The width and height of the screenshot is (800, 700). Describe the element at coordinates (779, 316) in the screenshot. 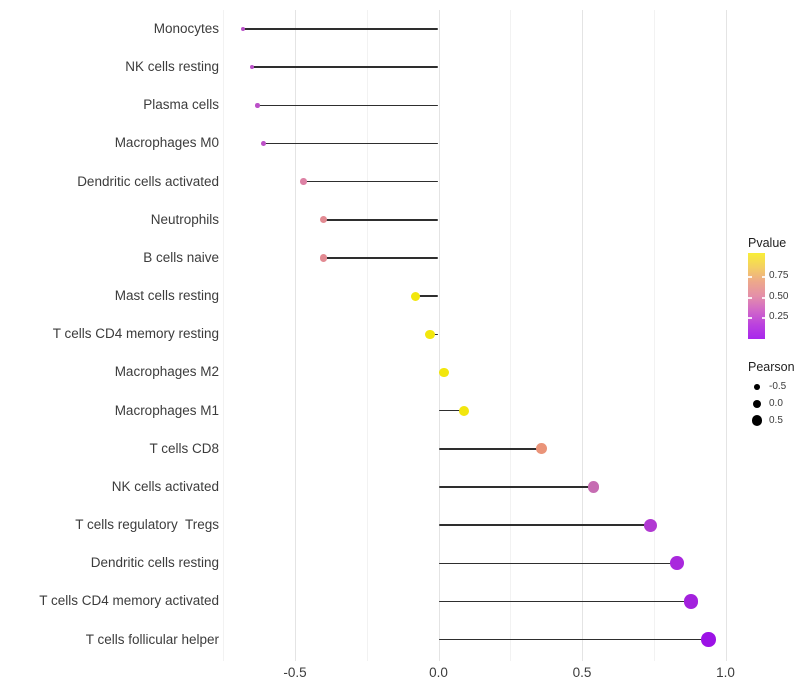

I see `colorbar-tick-label: 0.25` at that location.